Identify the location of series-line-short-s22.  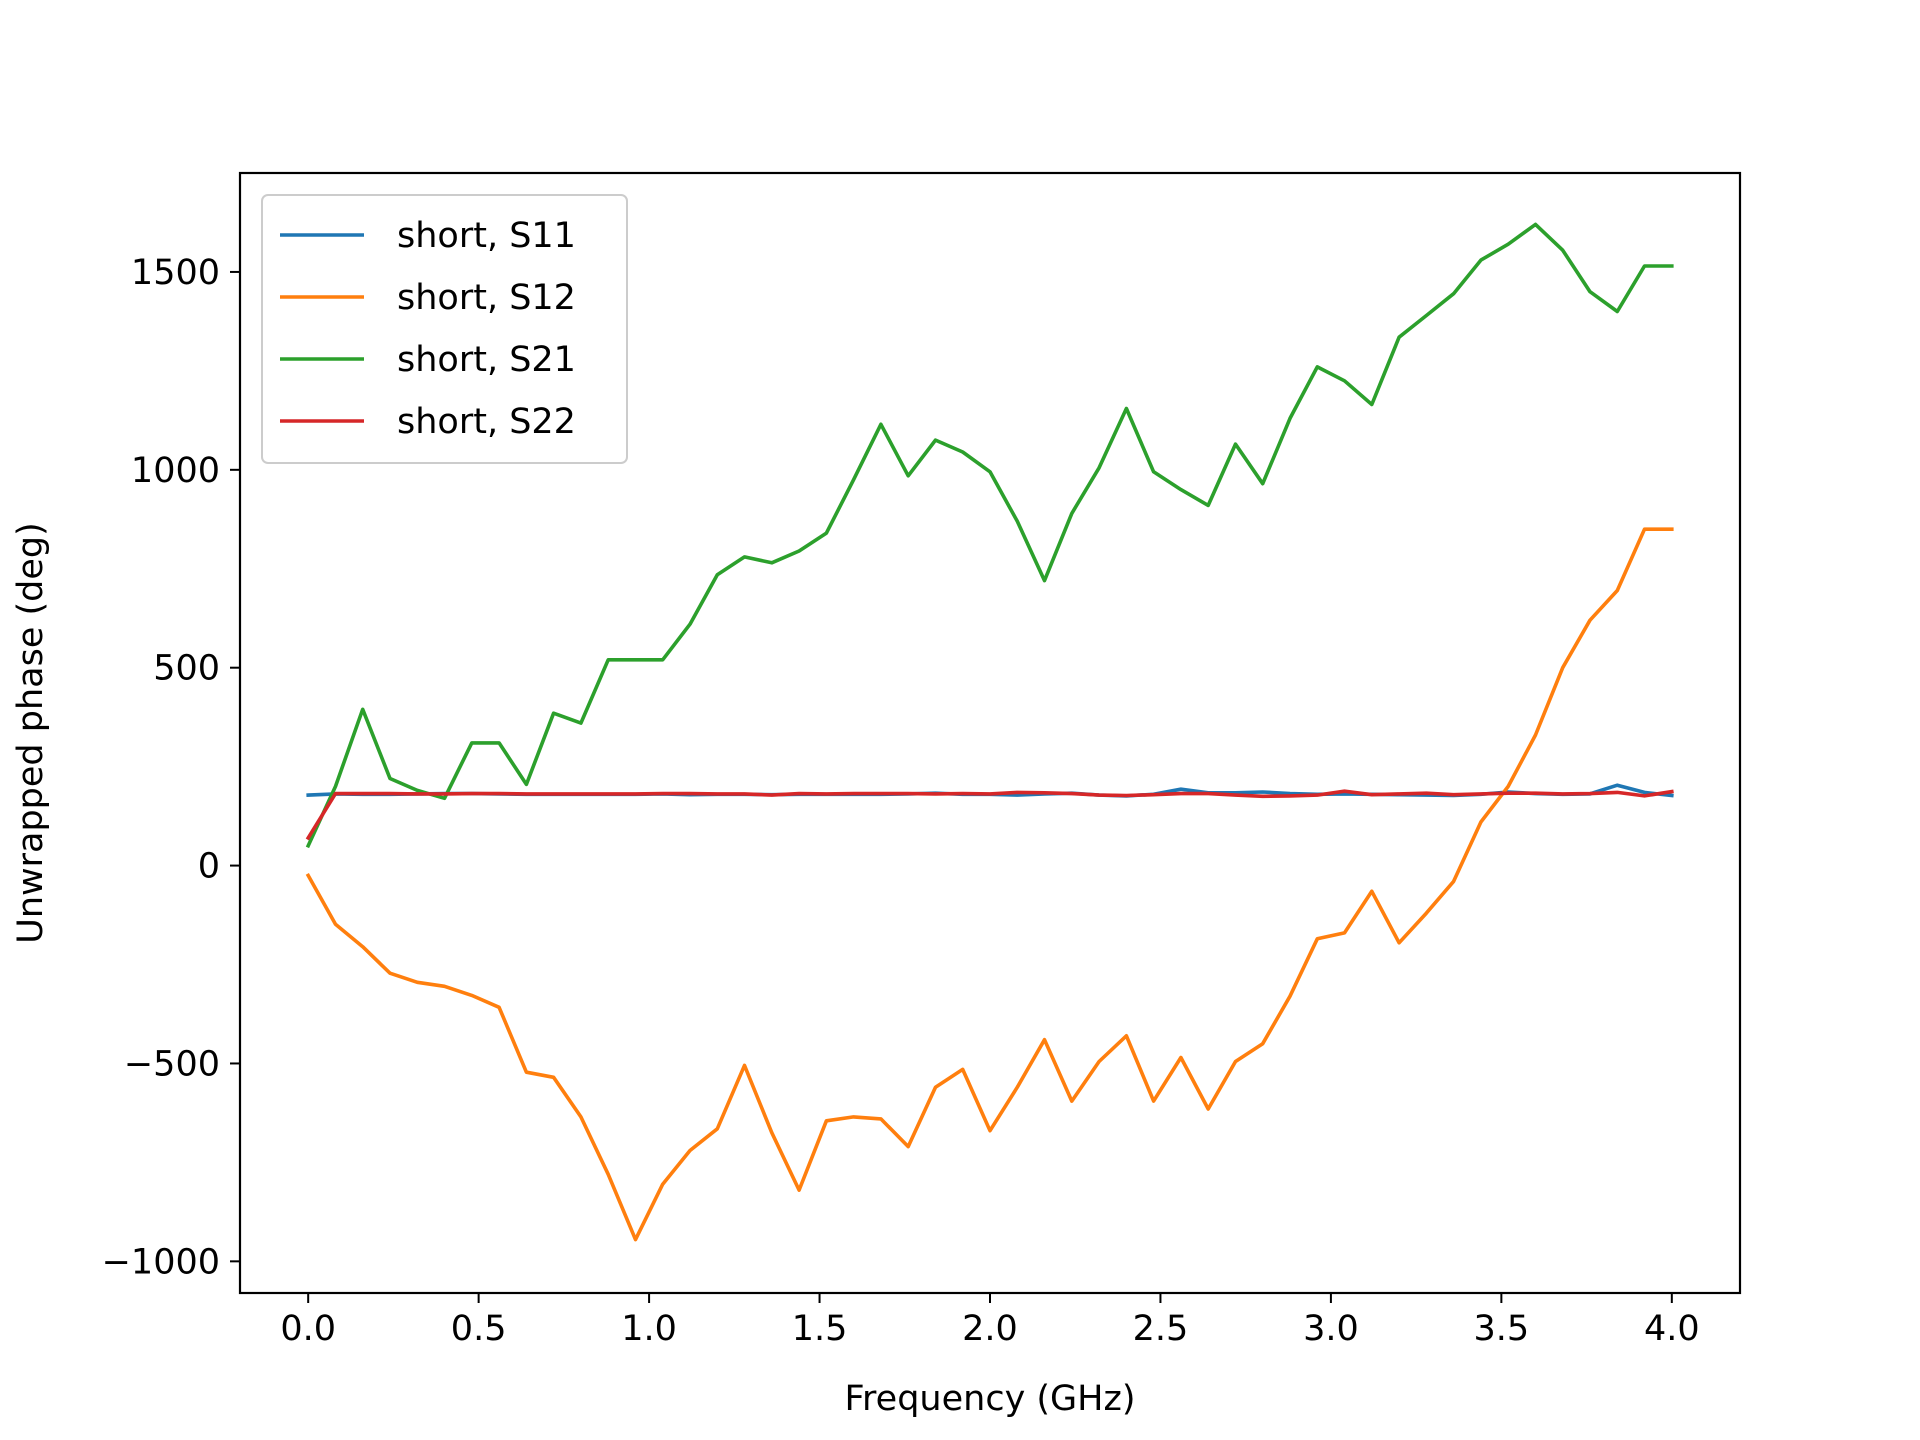
(989, 815).